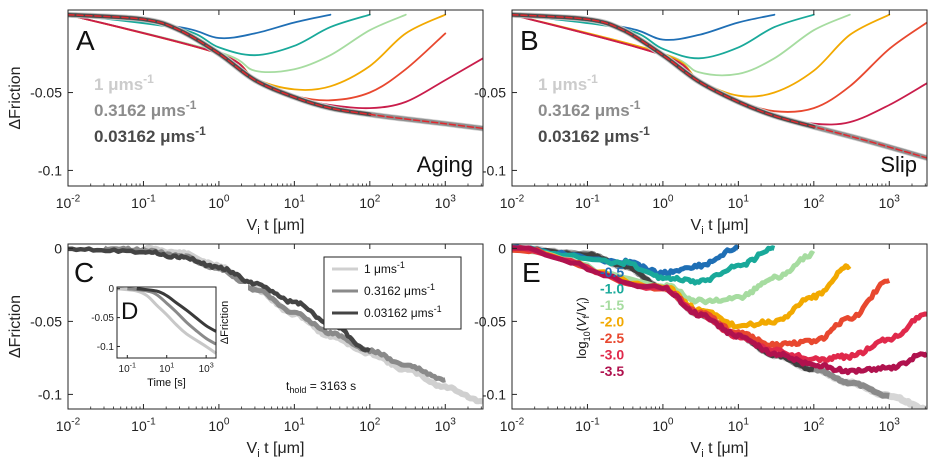 The image size is (930, 459). What do you see at coordinates (898, 164) in the screenshot?
I see `panel-annotation: Slip` at bounding box center [898, 164].